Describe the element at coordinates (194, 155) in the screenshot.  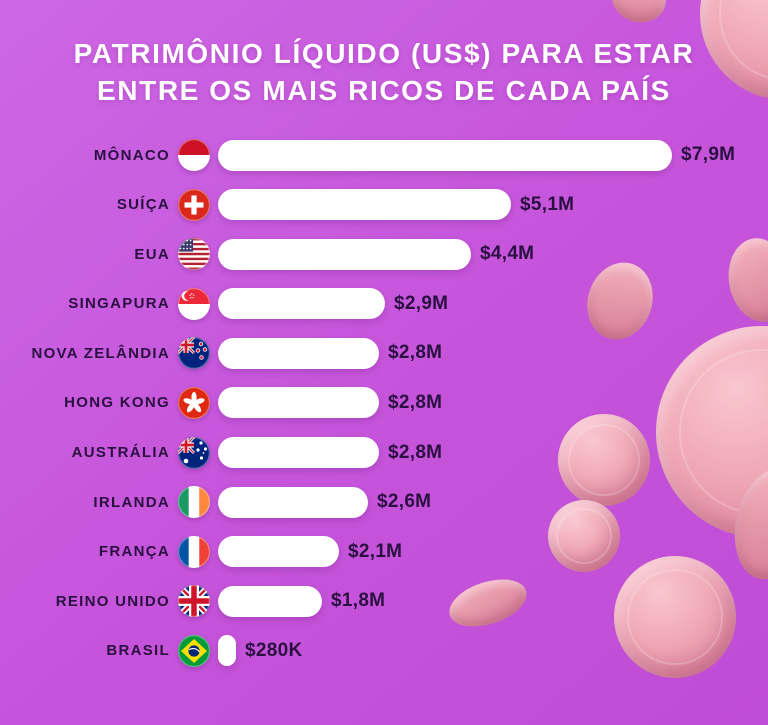
I see `flag-monaco-icon` at that location.